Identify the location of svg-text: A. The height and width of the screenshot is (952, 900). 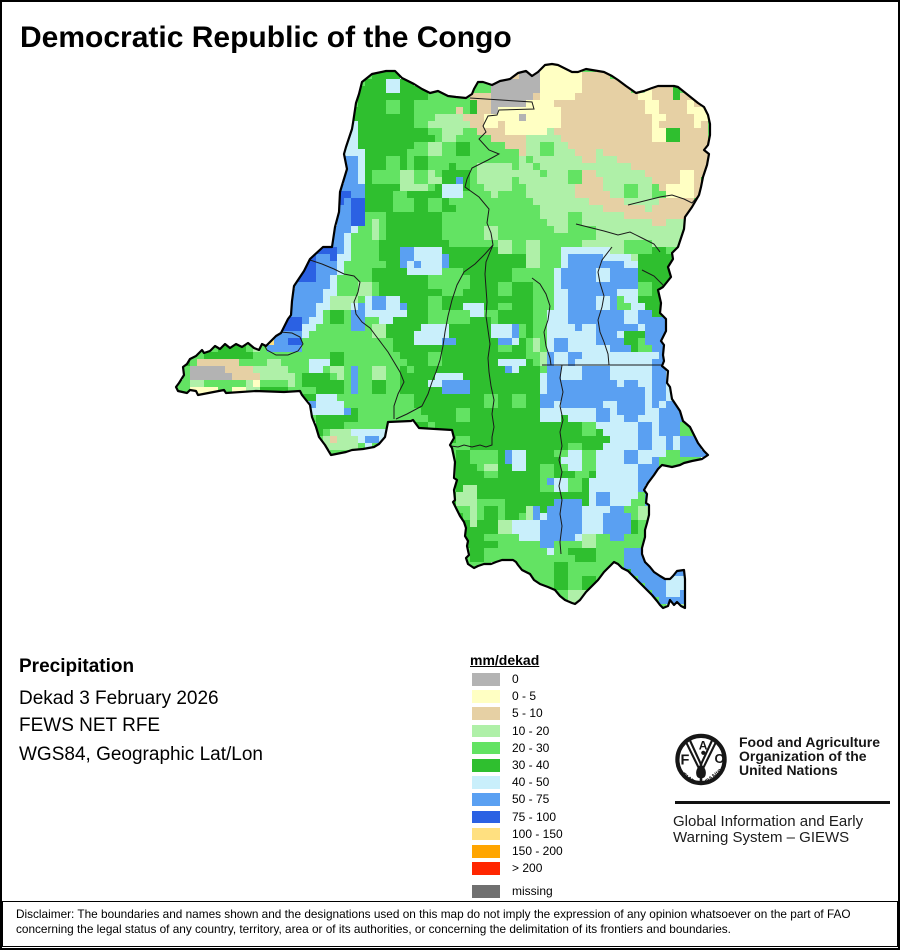
(703, 746).